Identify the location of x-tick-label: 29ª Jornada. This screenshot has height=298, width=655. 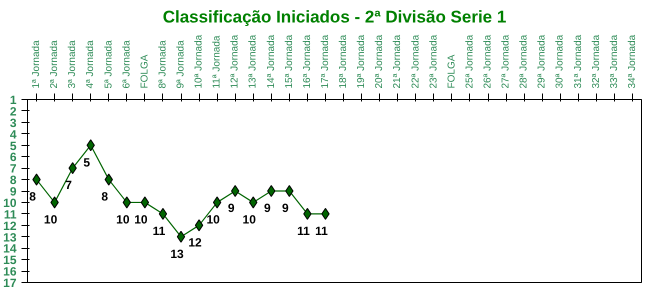
(542, 61).